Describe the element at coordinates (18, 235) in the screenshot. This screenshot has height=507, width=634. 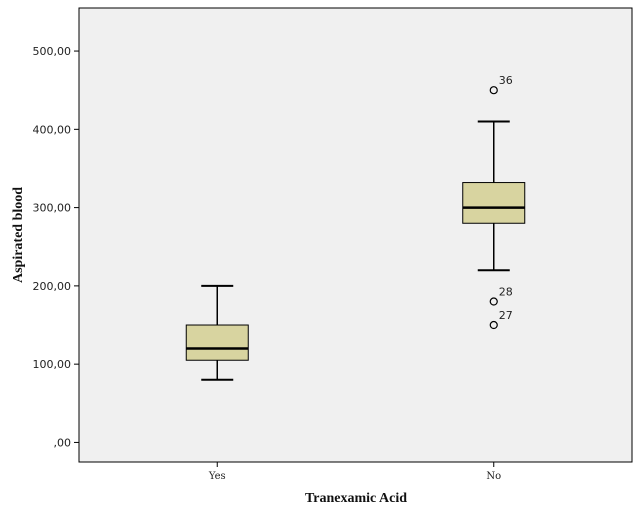
I see `y-axis-title: Aspirated blood` at that location.